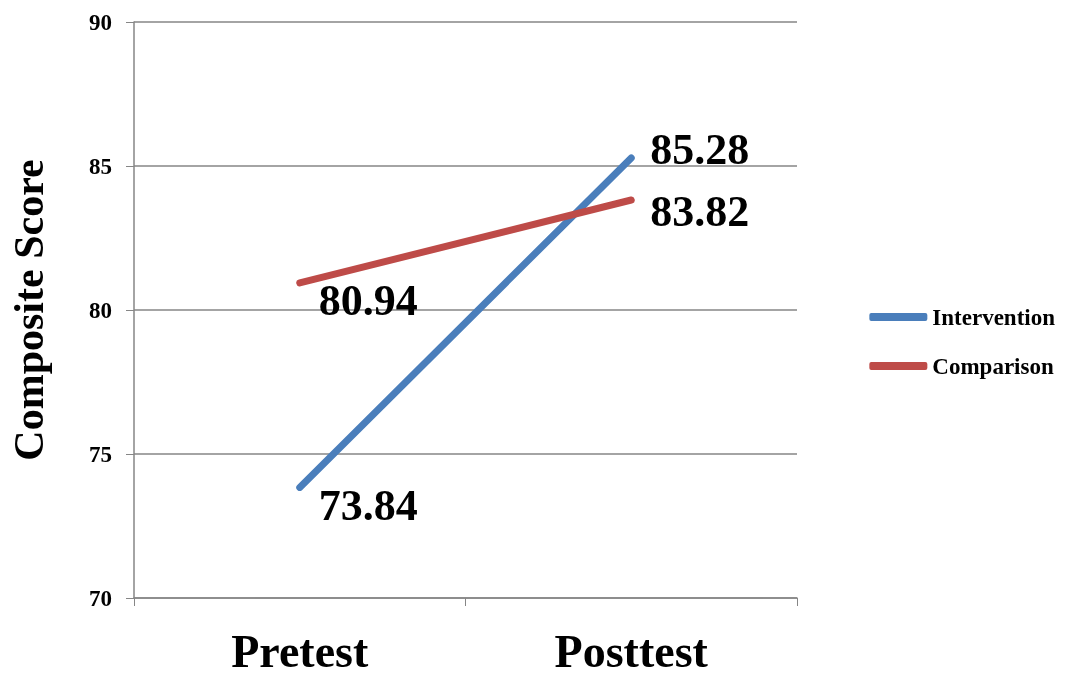  What do you see at coordinates (631, 651) in the screenshot?
I see `x-tick-label: Posttest` at bounding box center [631, 651].